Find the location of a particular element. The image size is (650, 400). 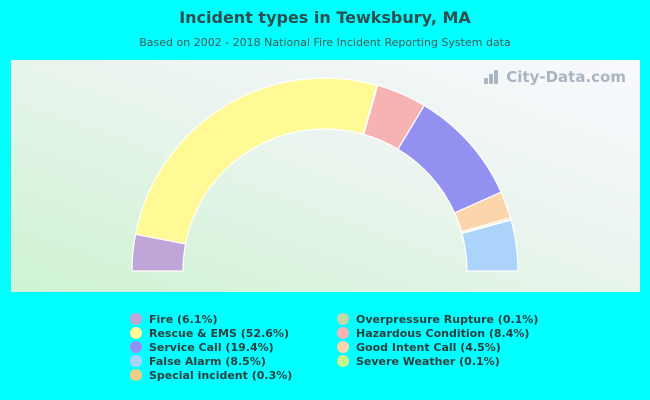

legend-label: Special incident (0.3%) is located at coordinates (221, 375).